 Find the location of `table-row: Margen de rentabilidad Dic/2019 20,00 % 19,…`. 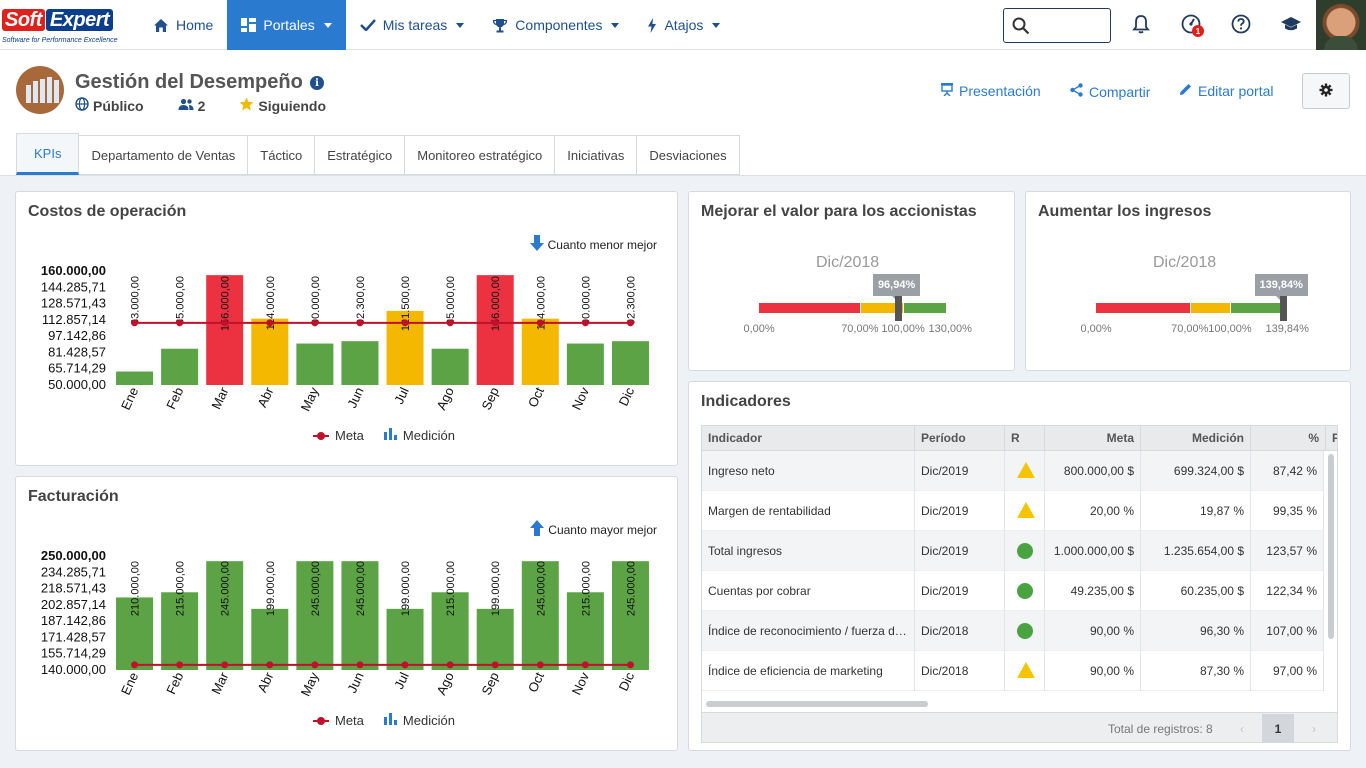

table-row: Margen de rentabilidad Dic/2019 20,00 % 19,… is located at coordinates (1013, 511).